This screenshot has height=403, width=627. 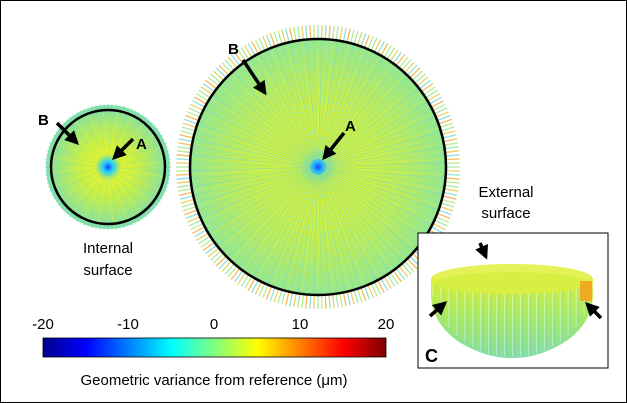 What do you see at coordinates (438, 309) in the screenshot?
I see `bowl-arrow-left` at bounding box center [438, 309].